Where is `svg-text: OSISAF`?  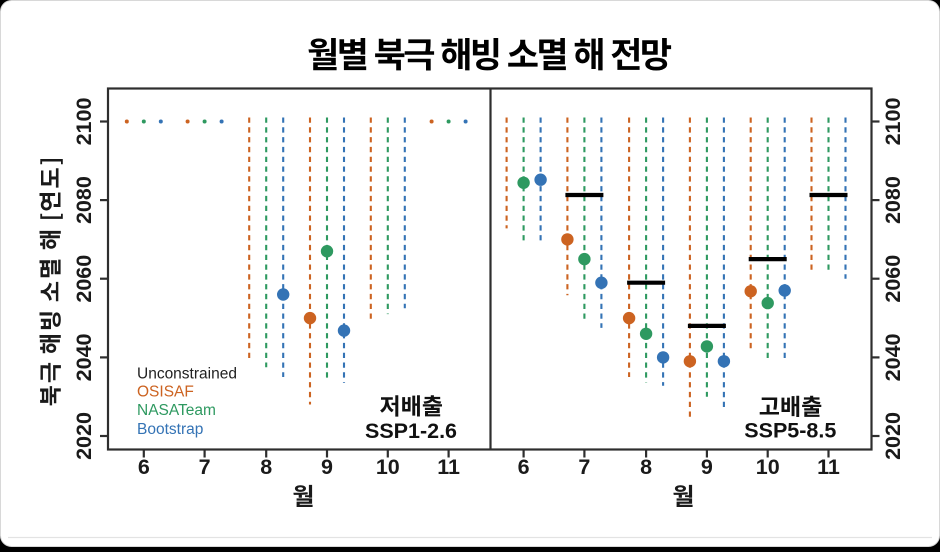
svg-text: OSISAF is located at coordinates (165, 392).